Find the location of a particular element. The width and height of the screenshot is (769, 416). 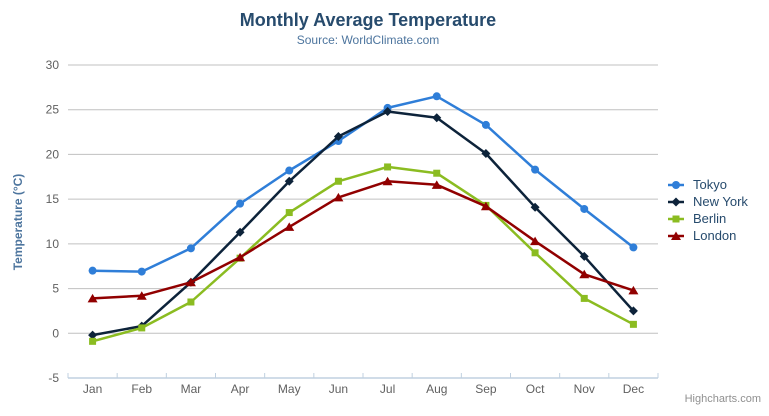

x-axis-label: Sep is located at coordinates (486, 389).